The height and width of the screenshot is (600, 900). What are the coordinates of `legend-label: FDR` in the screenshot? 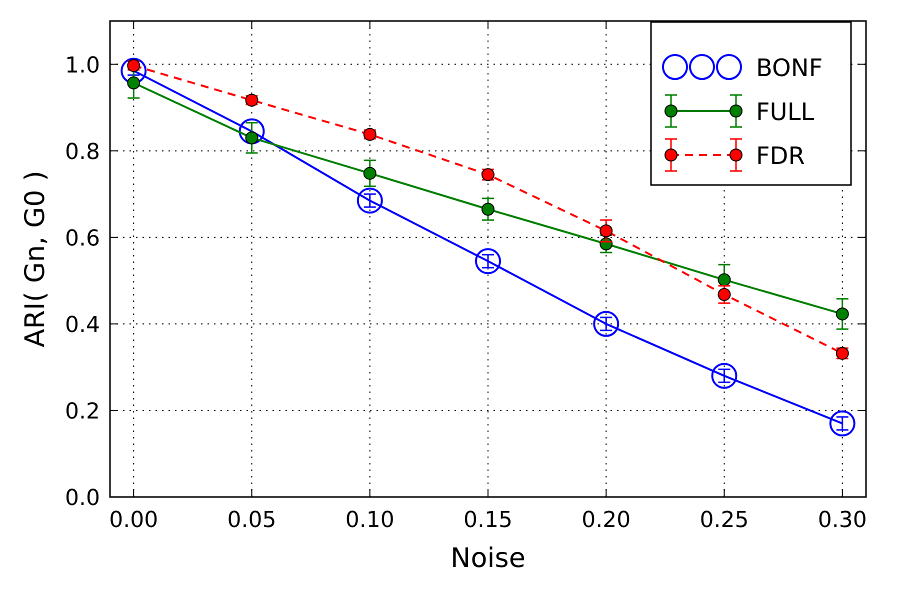 It's located at (780, 156).